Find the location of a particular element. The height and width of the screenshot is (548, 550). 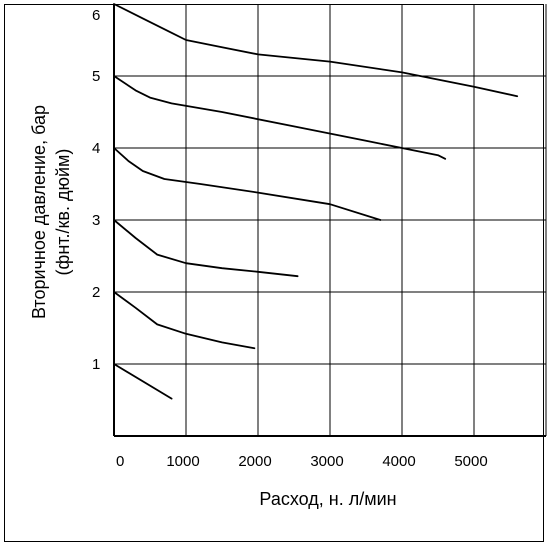

y-tick-label-6: 6 is located at coordinates (96, 15).